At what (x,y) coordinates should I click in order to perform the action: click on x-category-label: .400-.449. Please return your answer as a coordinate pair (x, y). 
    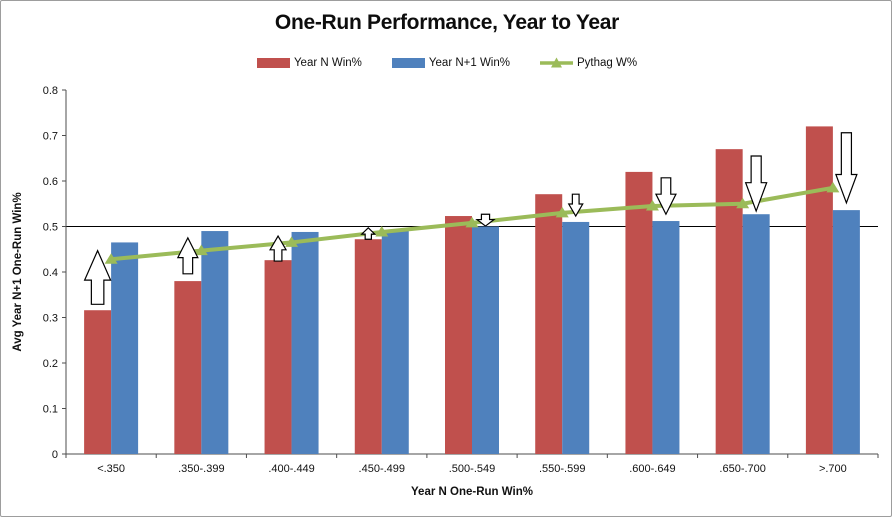
    Looking at the image, I should click on (291, 469).